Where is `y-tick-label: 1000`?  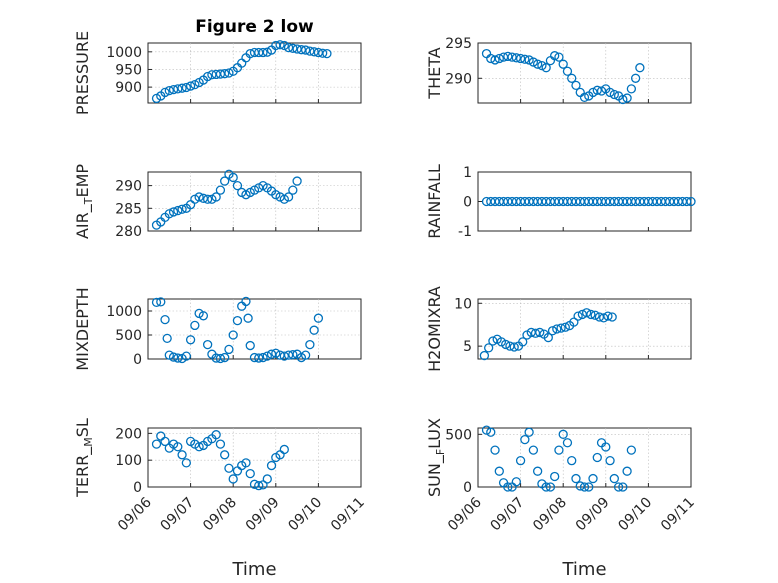 y-tick-label: 1000 is located at coordinates (124, 53).